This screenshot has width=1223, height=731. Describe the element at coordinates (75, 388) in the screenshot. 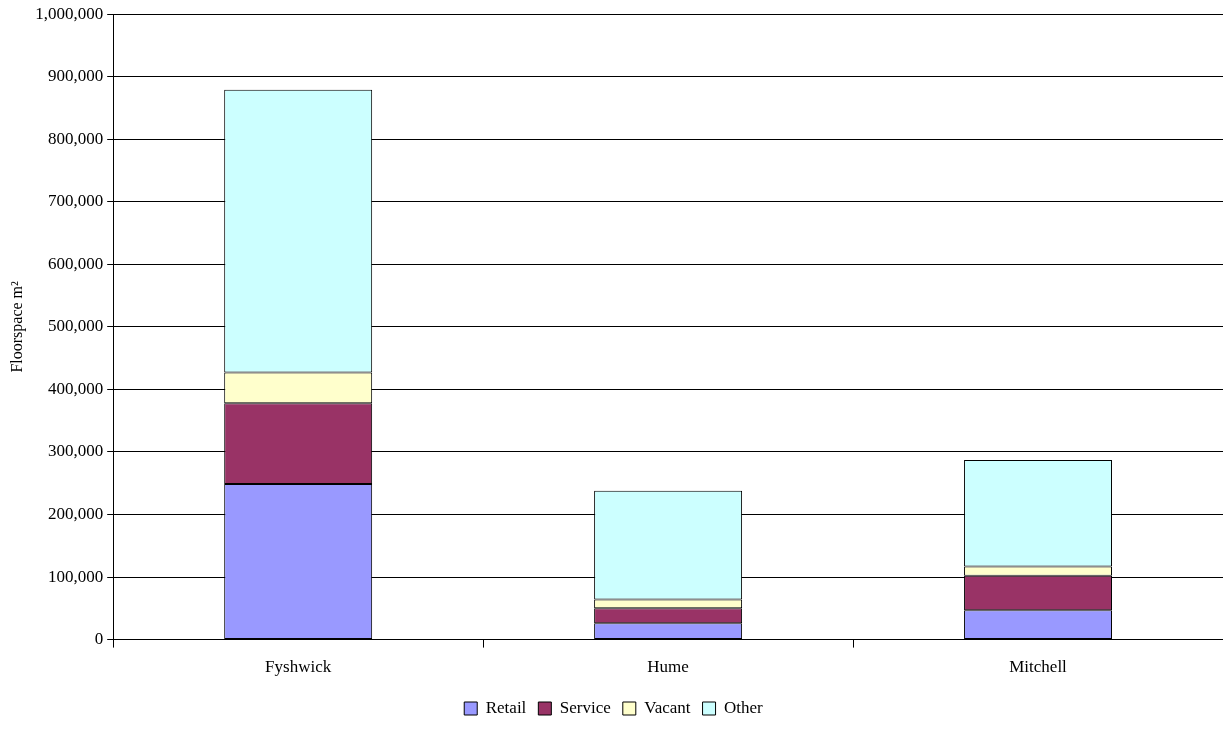

I see `y-tick-label: 400,000` at that location.